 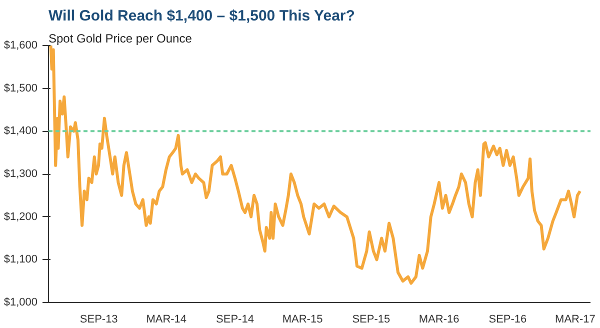 What do you see at coordinates (507, 320) in the screenshot?
I see `x-tick-label: SEP-16` at bounding box center [507, 320].